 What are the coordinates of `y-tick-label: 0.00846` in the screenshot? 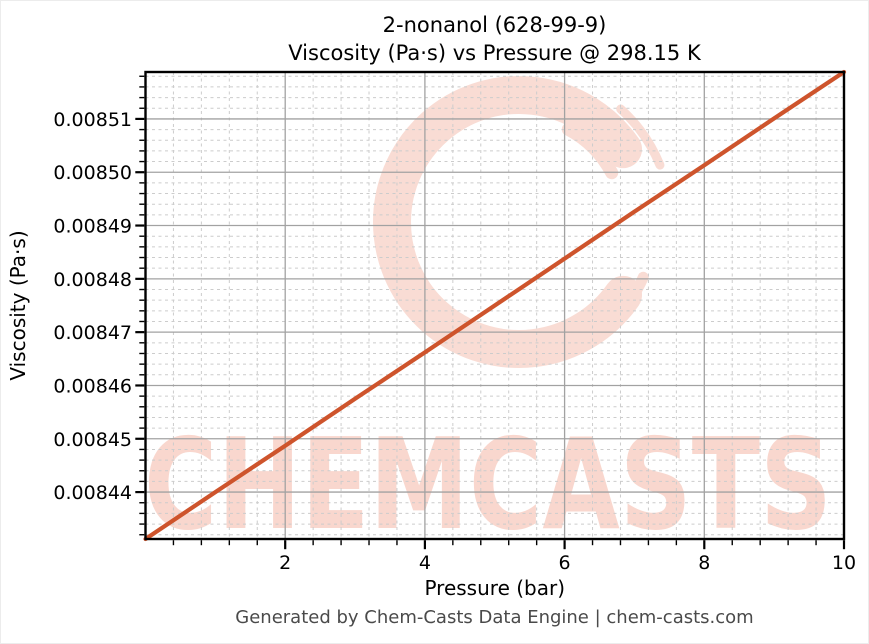 It's located at (92, 386).